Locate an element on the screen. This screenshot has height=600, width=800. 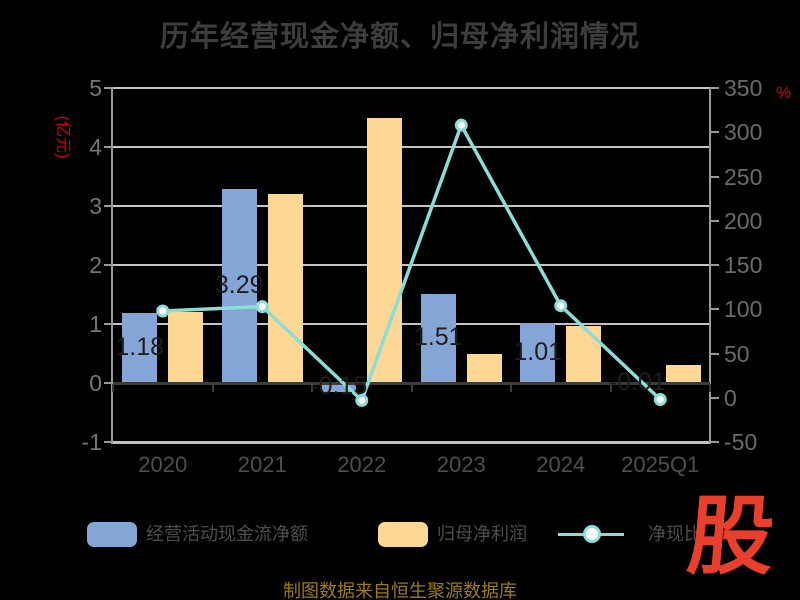
right-axis-line is located at coordinates (710, 266).